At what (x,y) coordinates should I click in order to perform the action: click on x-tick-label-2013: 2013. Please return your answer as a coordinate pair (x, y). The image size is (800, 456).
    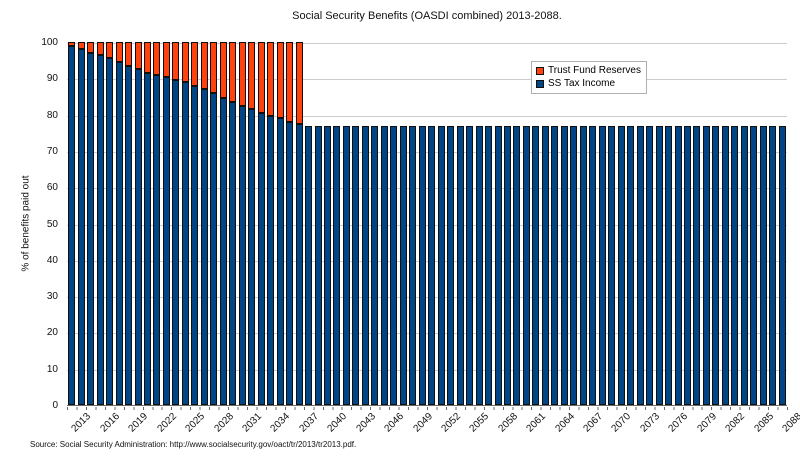
    Looking at the image, I should click on (82, 423).